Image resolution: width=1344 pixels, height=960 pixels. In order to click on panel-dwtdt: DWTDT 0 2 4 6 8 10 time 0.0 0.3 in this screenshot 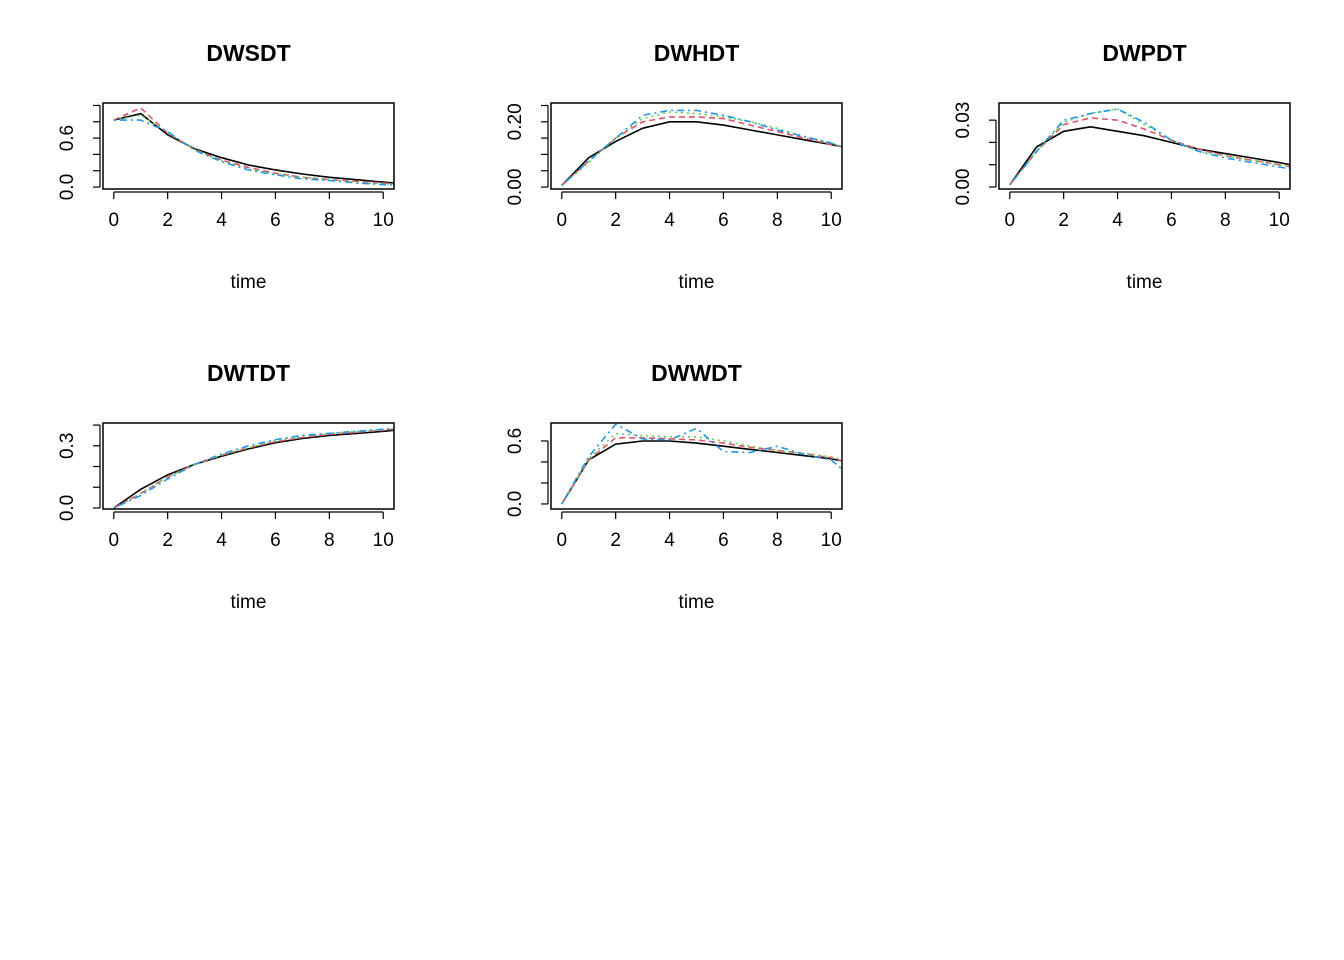, I will do `click(226, 486)`.